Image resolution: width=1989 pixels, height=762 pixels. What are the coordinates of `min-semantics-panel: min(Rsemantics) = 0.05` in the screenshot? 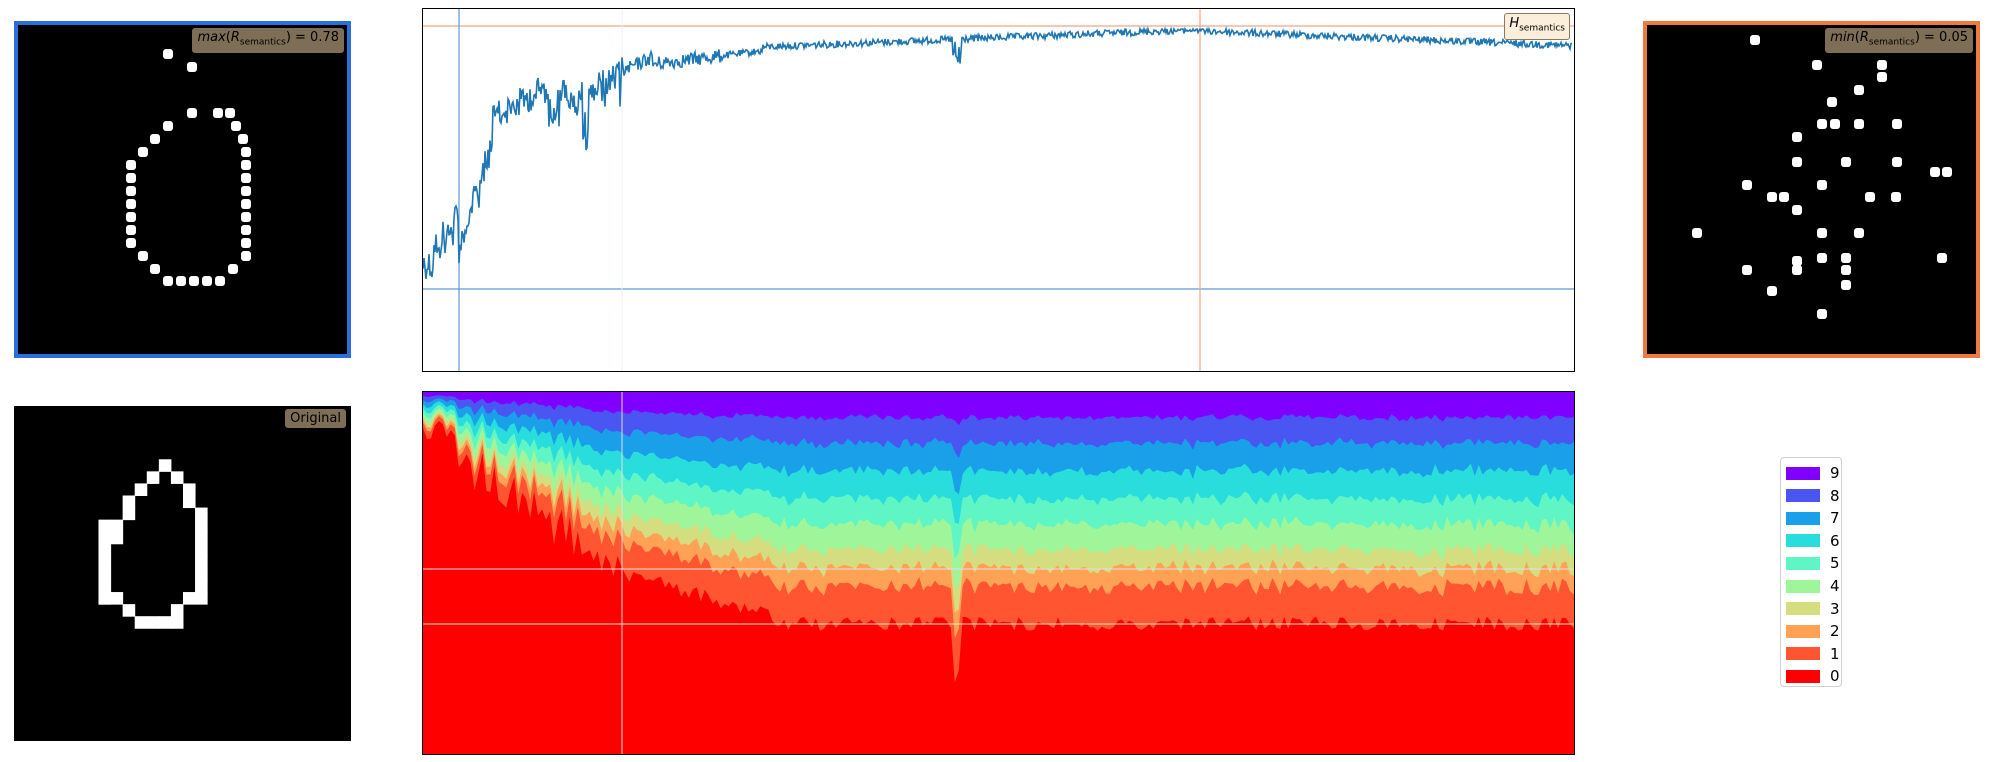 It's located at (1811, 189).